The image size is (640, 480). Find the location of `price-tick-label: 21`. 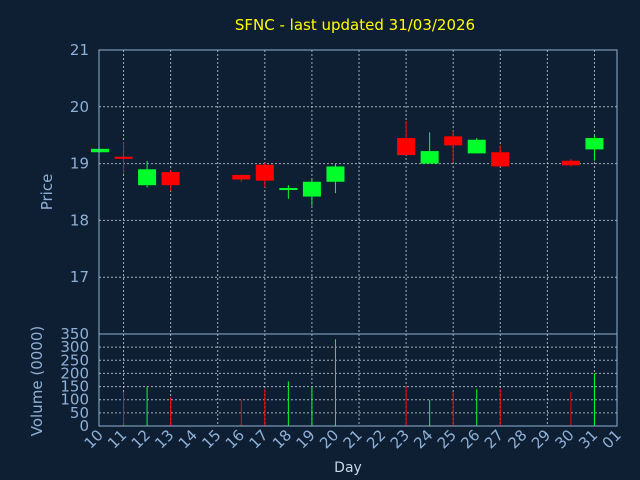

price-tick-label: 21 is located at coordinates (79, 50).